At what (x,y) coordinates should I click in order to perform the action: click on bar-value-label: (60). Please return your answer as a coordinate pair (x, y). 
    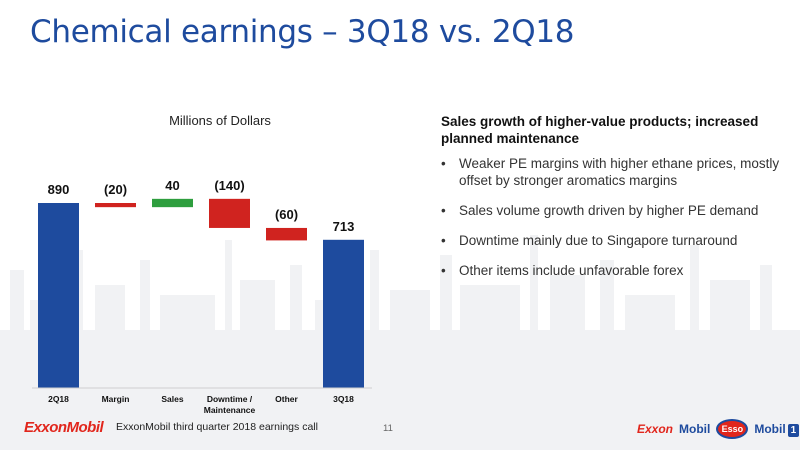
    Looking at the image, I should click on (286, 214).